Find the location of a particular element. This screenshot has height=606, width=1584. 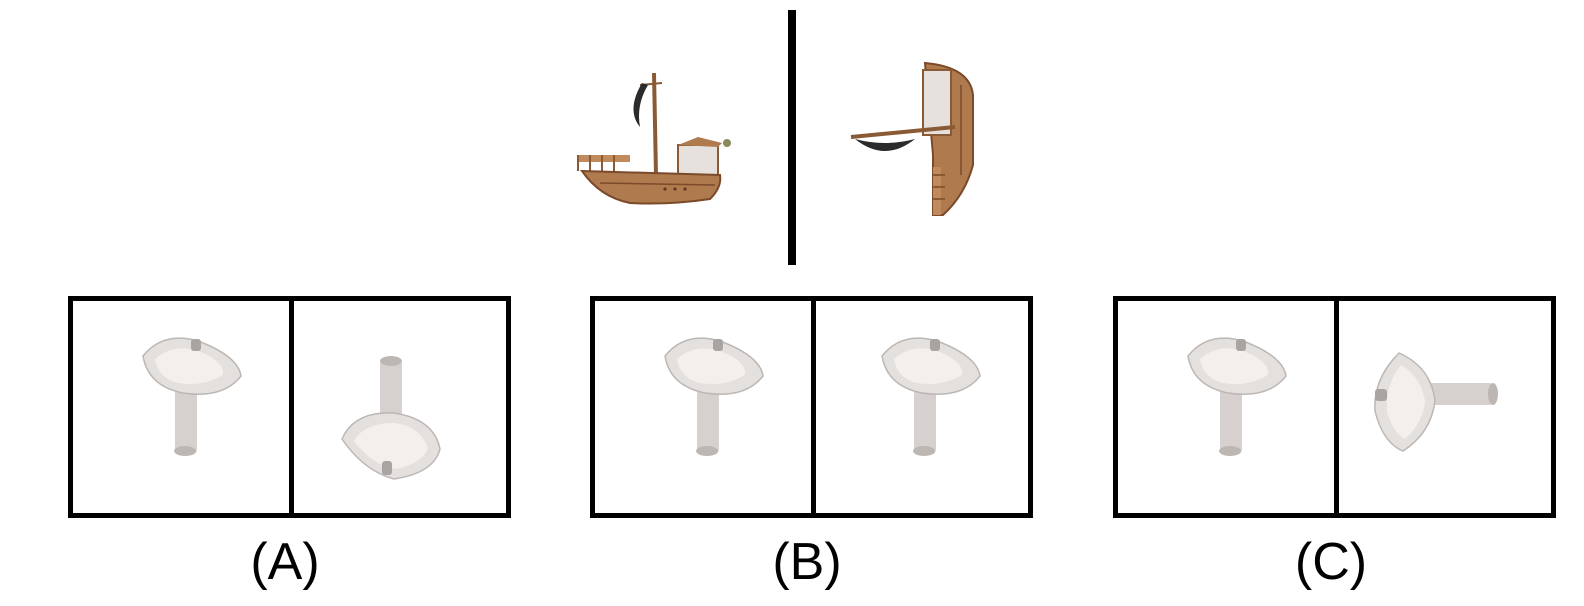

option-c-left-view is located at coordinates (1226, 407).